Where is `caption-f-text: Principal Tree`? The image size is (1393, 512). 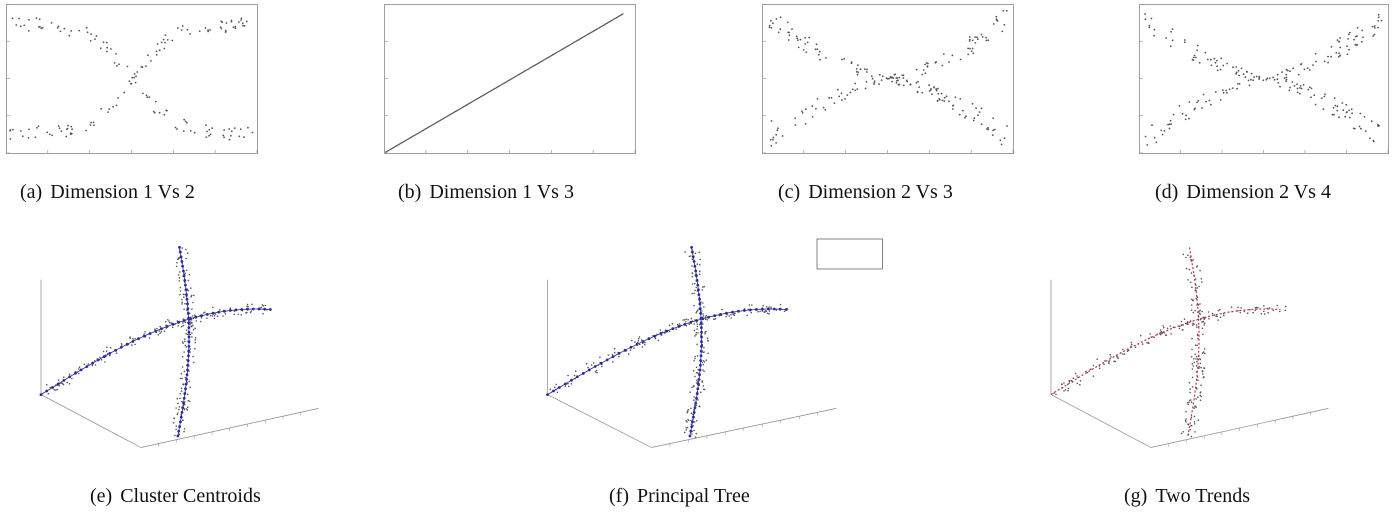
caption-f-text: Principal Tree is located at coordinates (693, 496).